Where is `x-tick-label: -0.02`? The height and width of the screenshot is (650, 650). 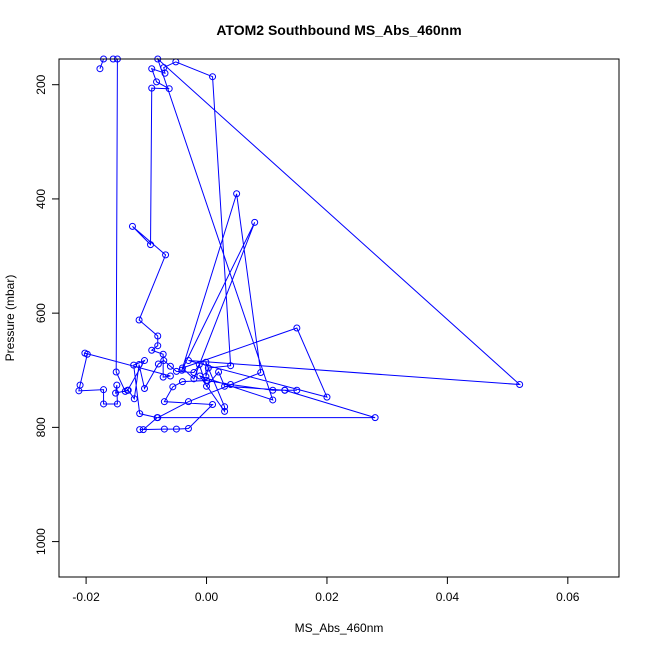 x-tick-label: -0.02 is located at coordinates (86, 597).